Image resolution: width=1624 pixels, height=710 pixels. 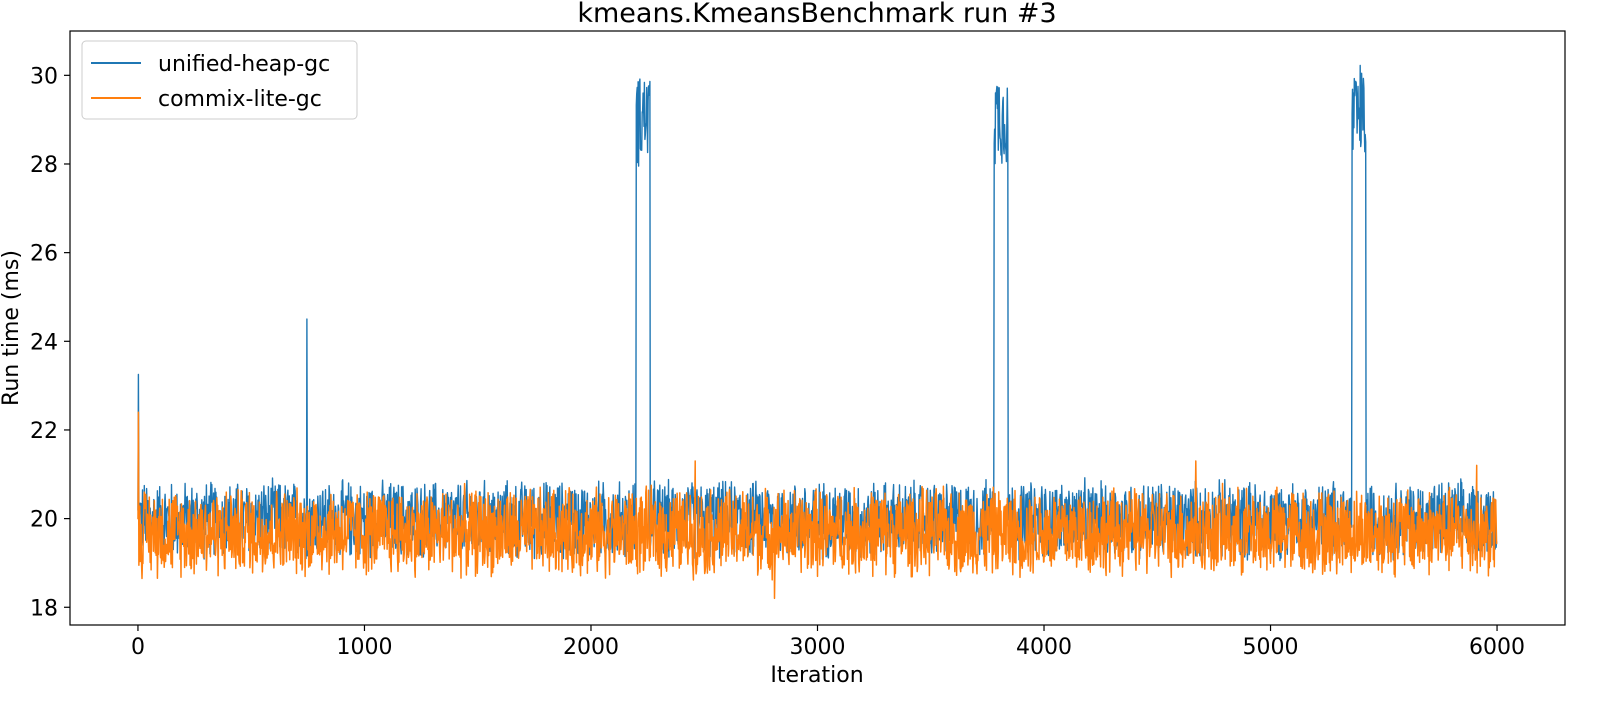 What do you see at coordinates (44, 520) in the screenshot?
I see `y-tick-label: 20` at bounding box center [44, 520].